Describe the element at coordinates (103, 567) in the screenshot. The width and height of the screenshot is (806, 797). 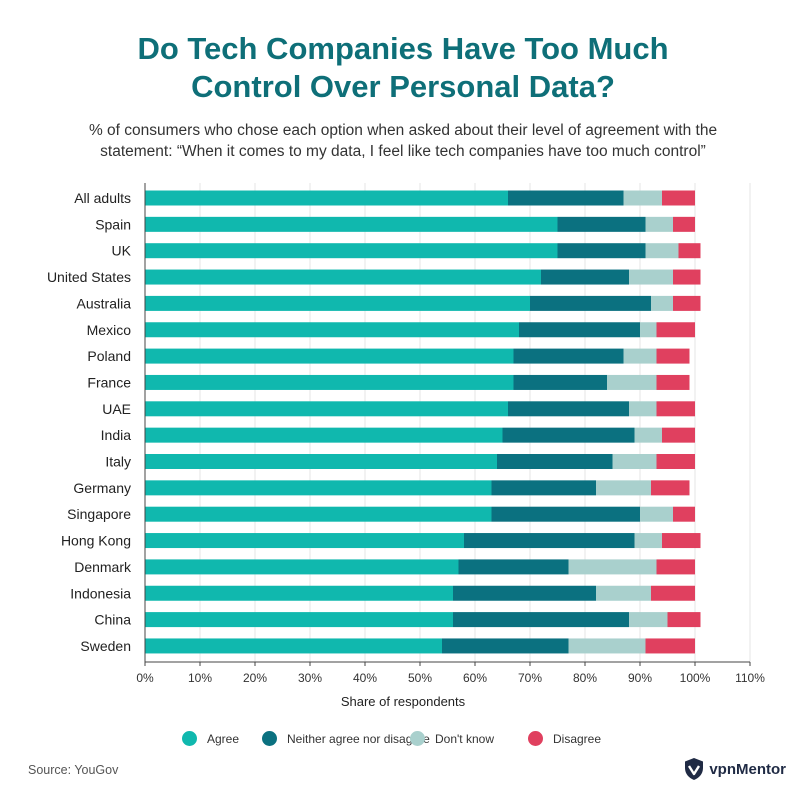
I see `category-label: Denmark` at that location.